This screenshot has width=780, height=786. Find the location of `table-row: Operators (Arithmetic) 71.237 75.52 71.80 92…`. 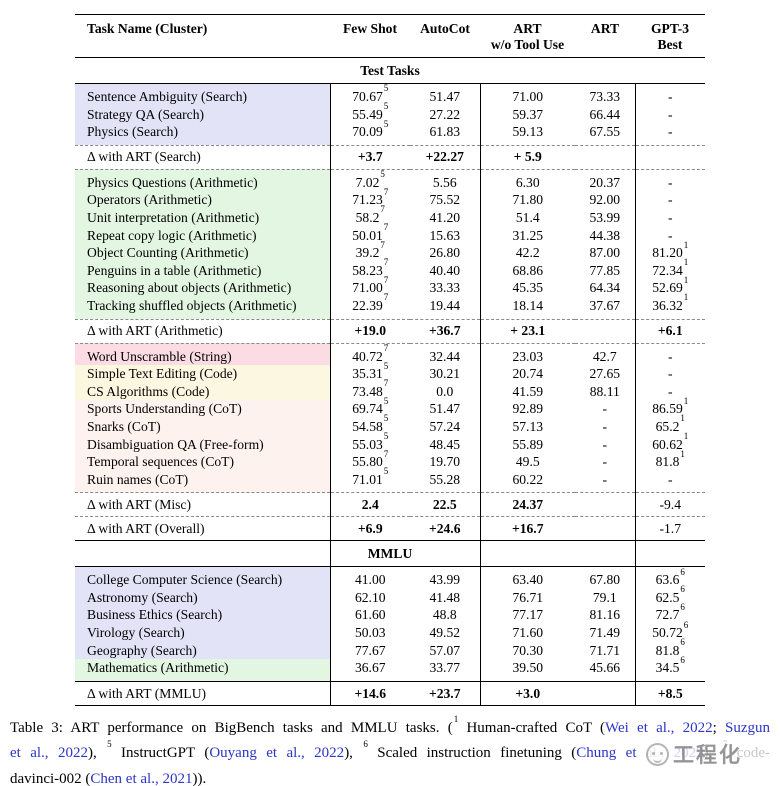

table-row: Operators (Arithmetic) 71.237 75.52 71.80 92… is located at coordinates (390, 198).